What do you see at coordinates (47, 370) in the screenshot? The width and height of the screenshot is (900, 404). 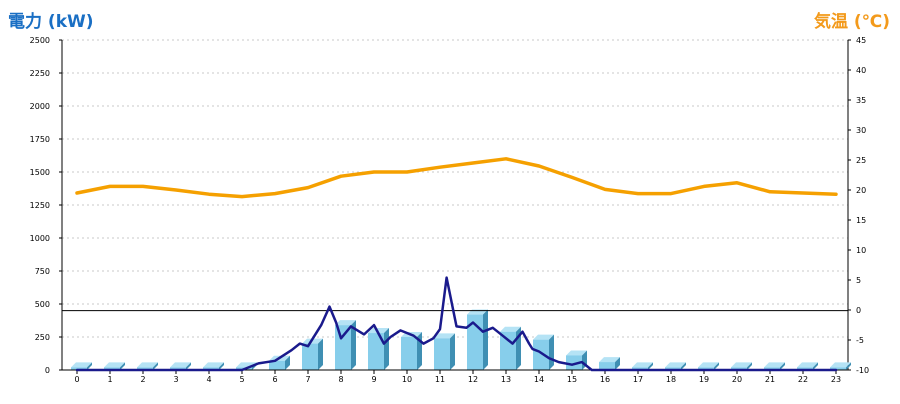 I see `left-tick-label: 0` at bounding box center [47, 370].